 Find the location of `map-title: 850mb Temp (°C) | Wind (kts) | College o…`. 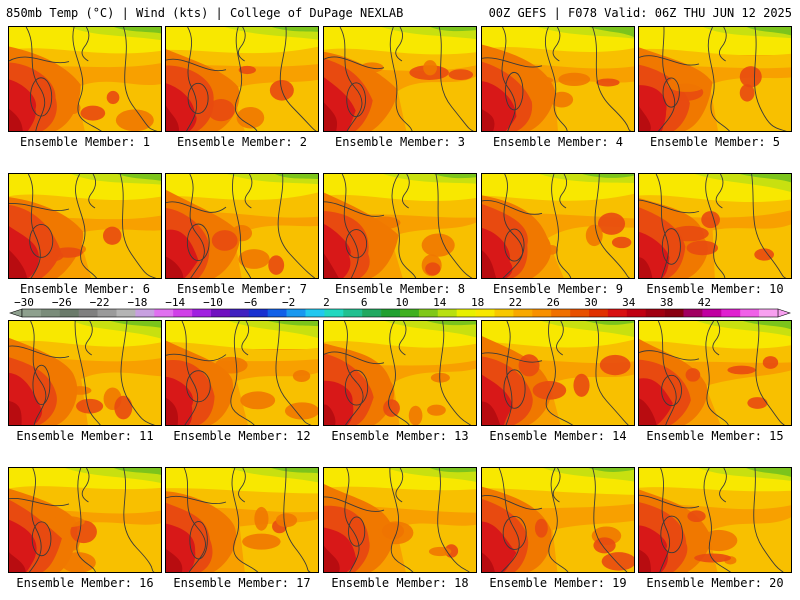

map-title: 850mb Temp (°C) | Wind (kts) | College o… is located at coordinates (205, 13).